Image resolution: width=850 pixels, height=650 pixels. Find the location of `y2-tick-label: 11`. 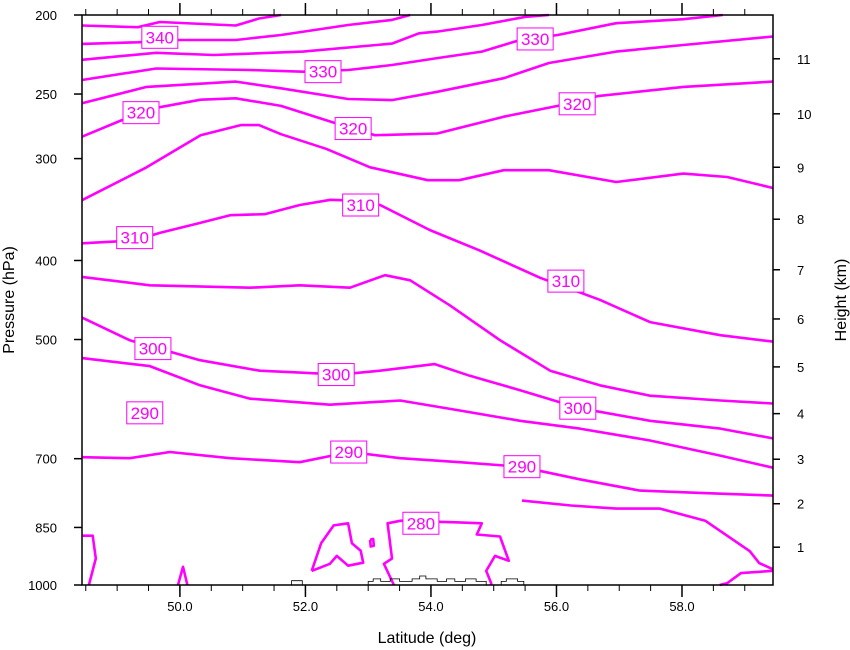

y2-tick-label: 11 is located at coordinates (804, 59).